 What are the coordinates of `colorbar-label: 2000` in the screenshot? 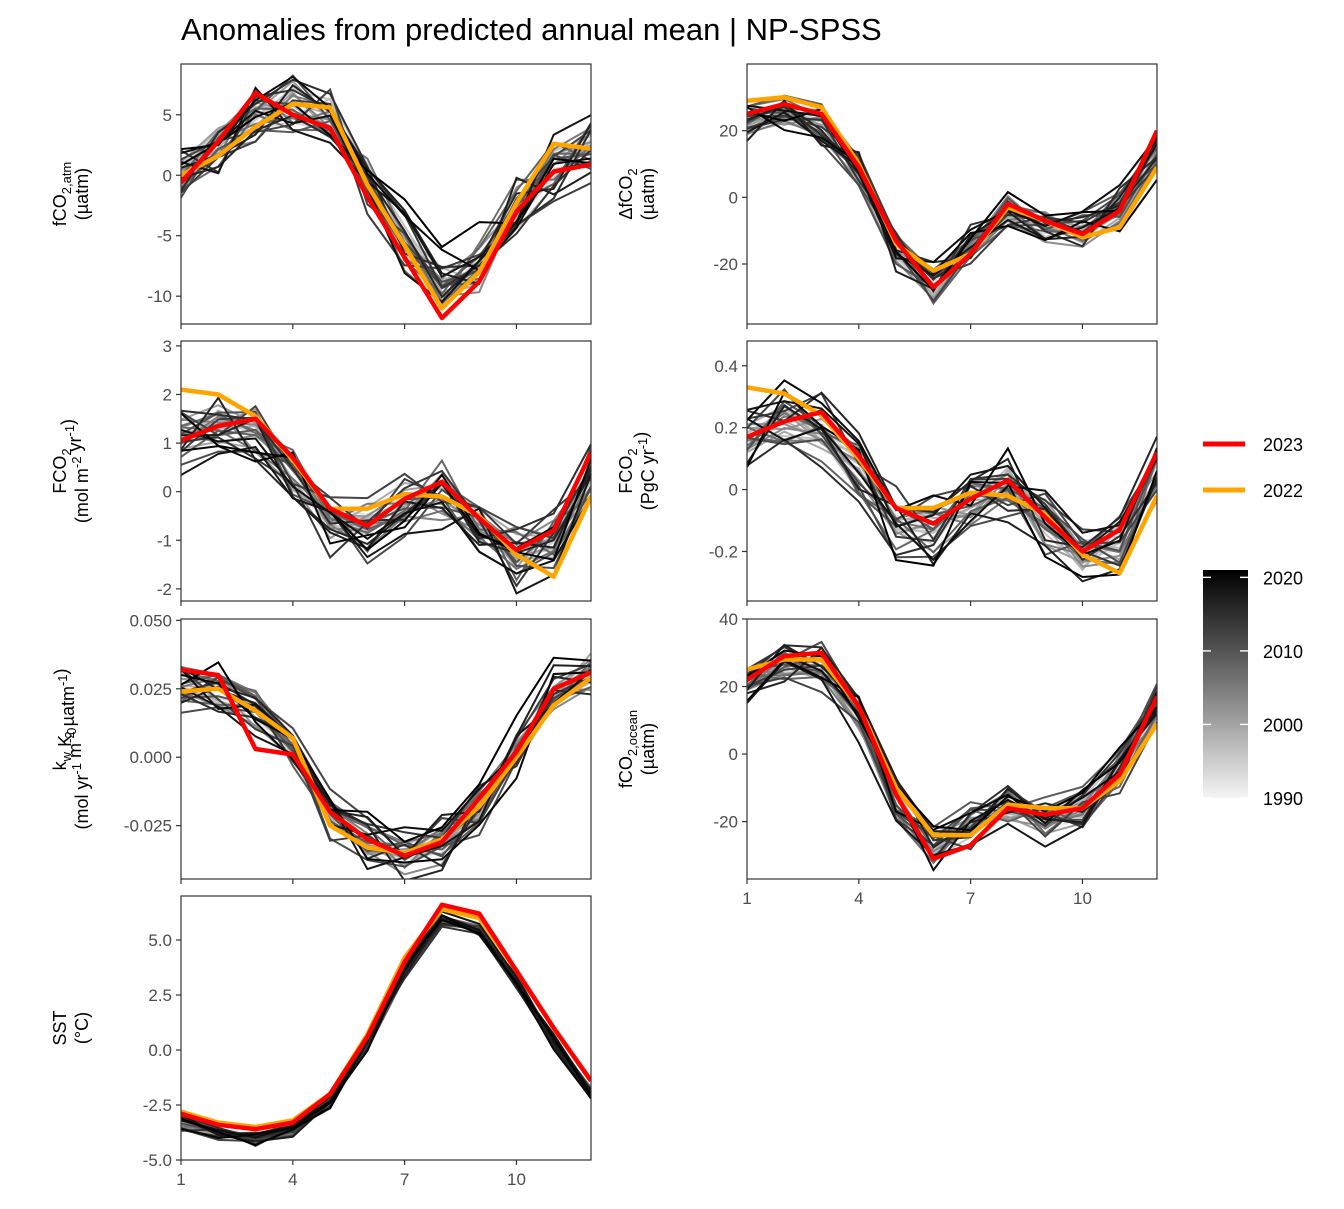 It's located at (1283, 725).